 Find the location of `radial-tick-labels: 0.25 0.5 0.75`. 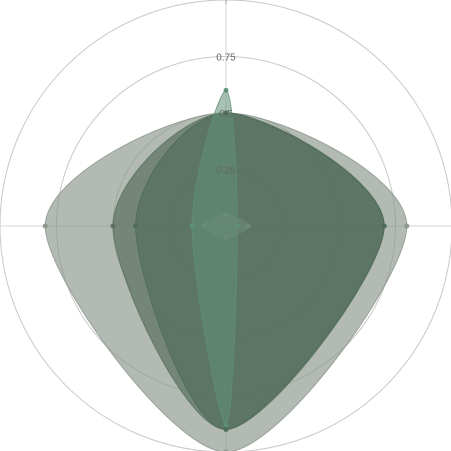

radial-tick-labels: 0.25 0.5 0.75 is located at coordinates (226, 115).